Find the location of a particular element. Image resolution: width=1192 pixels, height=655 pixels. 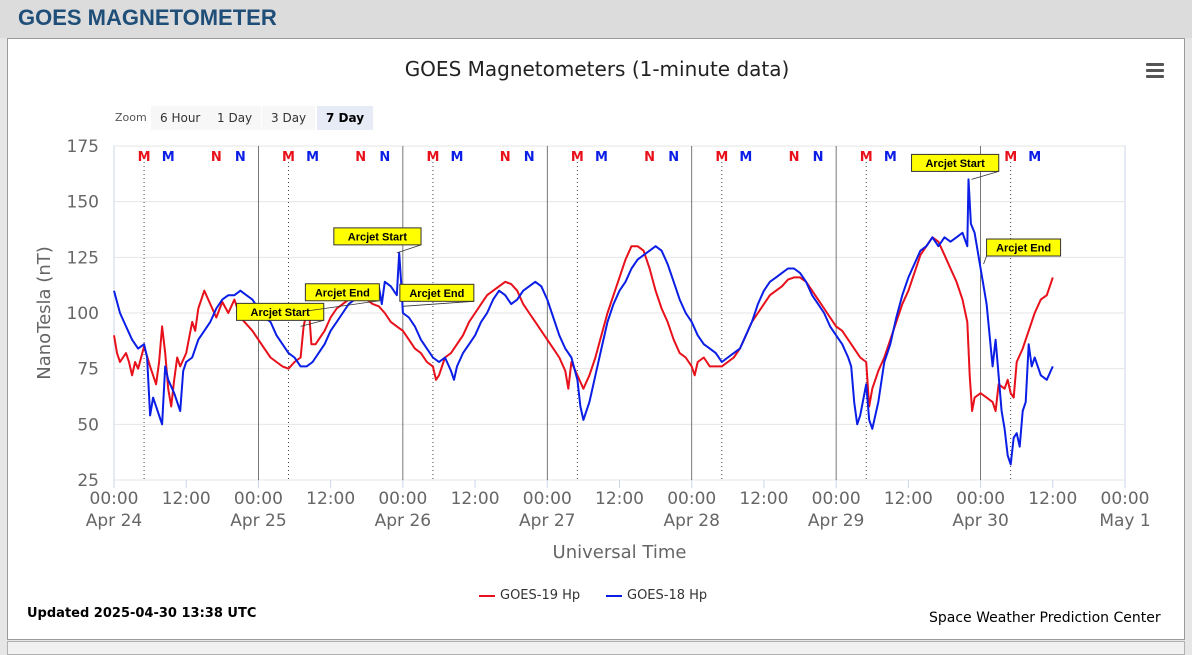

chart-title: GOES Magnetometers (1-minute data) is located at coordinates (597, 69).